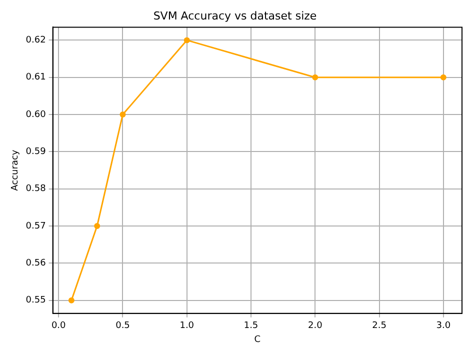  What do you see at coordinates (187, 326) in the screenshot?
I see `x-tick-label: 1.0` at bounding box center [187, 326].